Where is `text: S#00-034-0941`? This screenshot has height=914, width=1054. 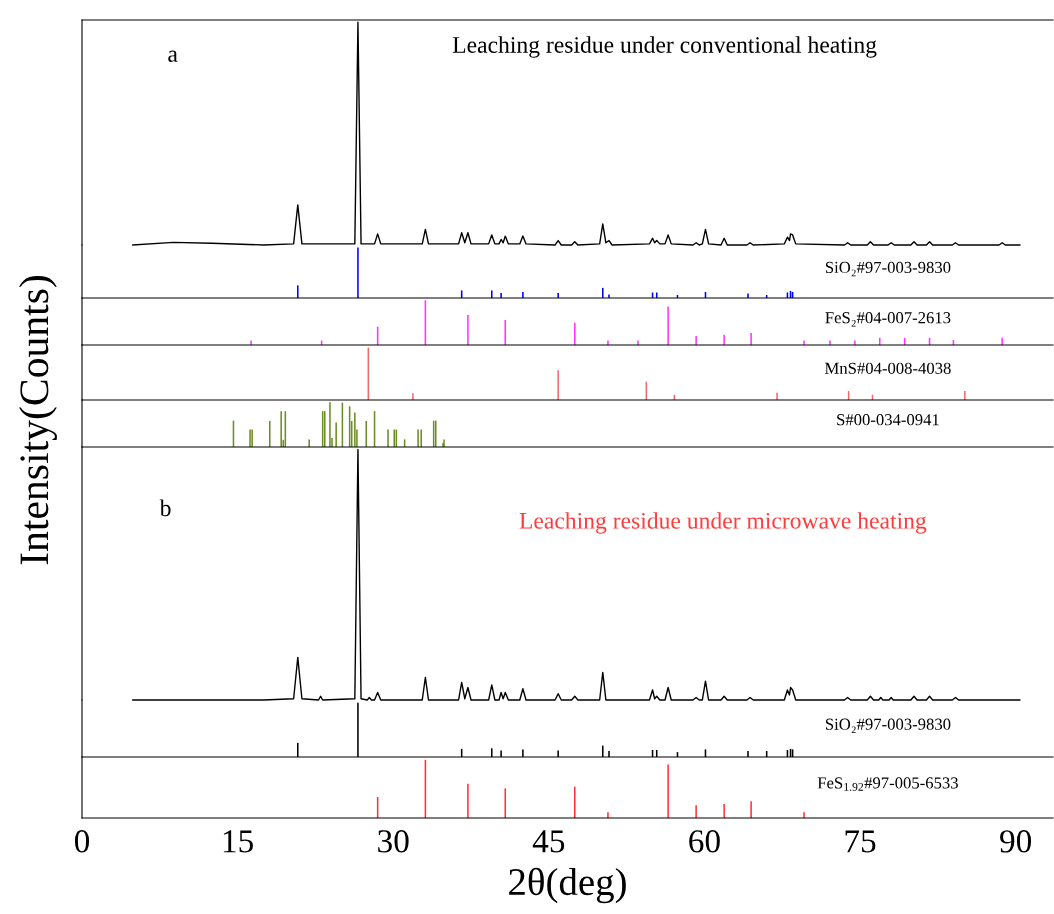 text: S#00-034-0941 is located at coordinates (888, 420).